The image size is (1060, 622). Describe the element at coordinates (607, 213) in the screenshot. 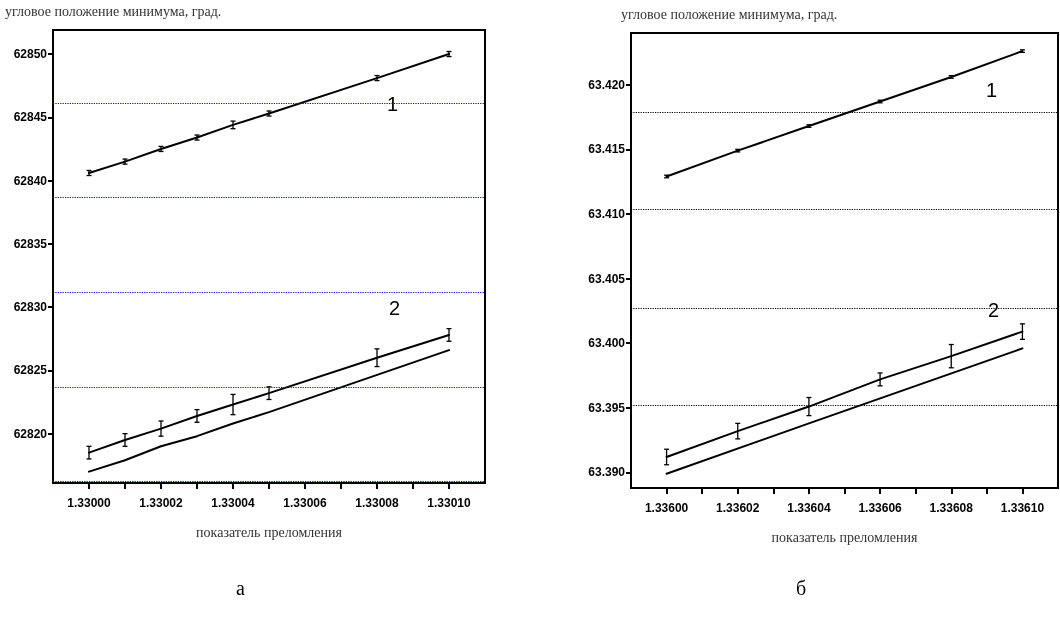

I see `y-tick-label: 63.410` at that location.